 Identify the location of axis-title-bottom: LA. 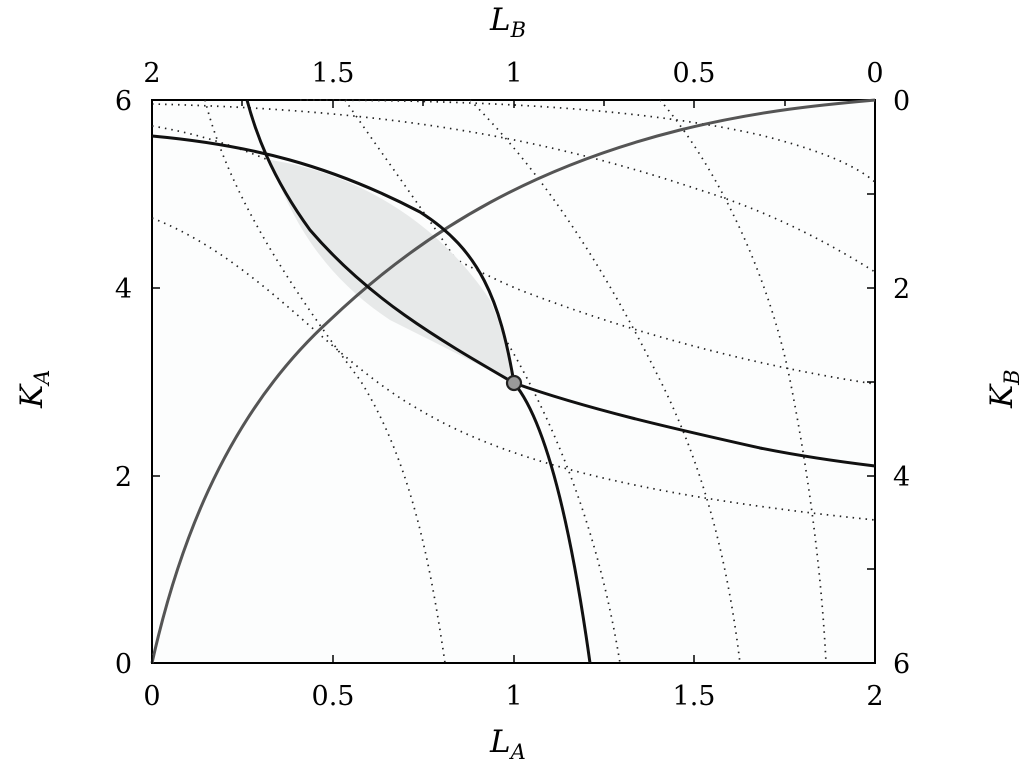
(507, 744).